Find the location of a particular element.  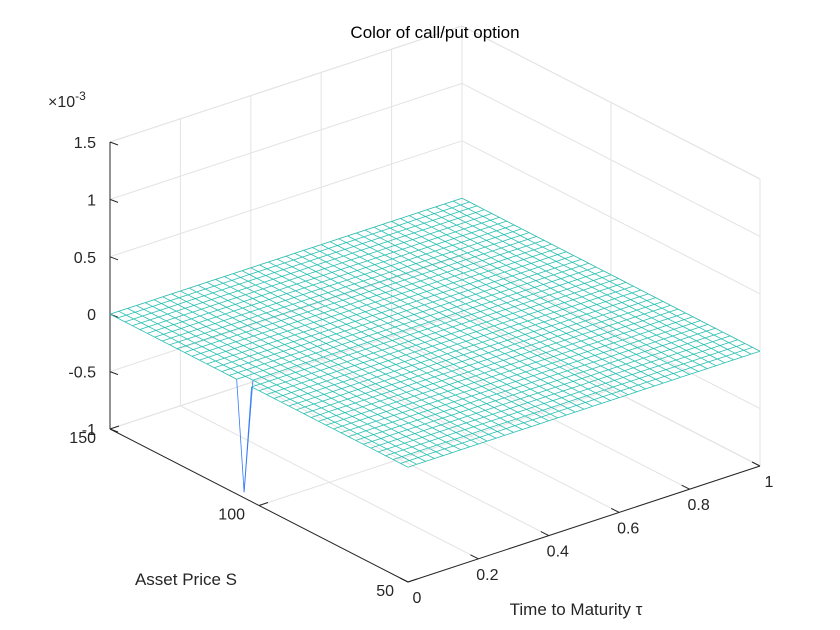

y-tick-label: 50 is located at coordinates (385, 591).